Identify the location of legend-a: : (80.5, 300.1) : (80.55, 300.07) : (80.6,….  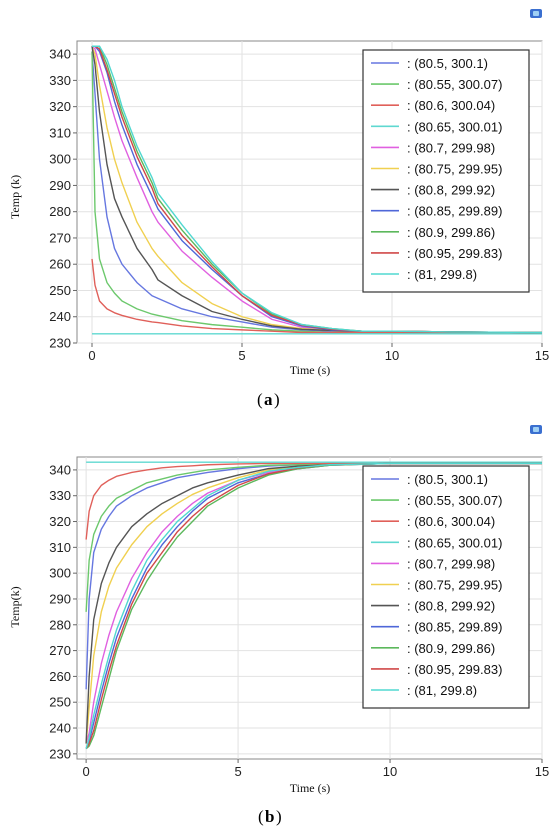
(446, 171).